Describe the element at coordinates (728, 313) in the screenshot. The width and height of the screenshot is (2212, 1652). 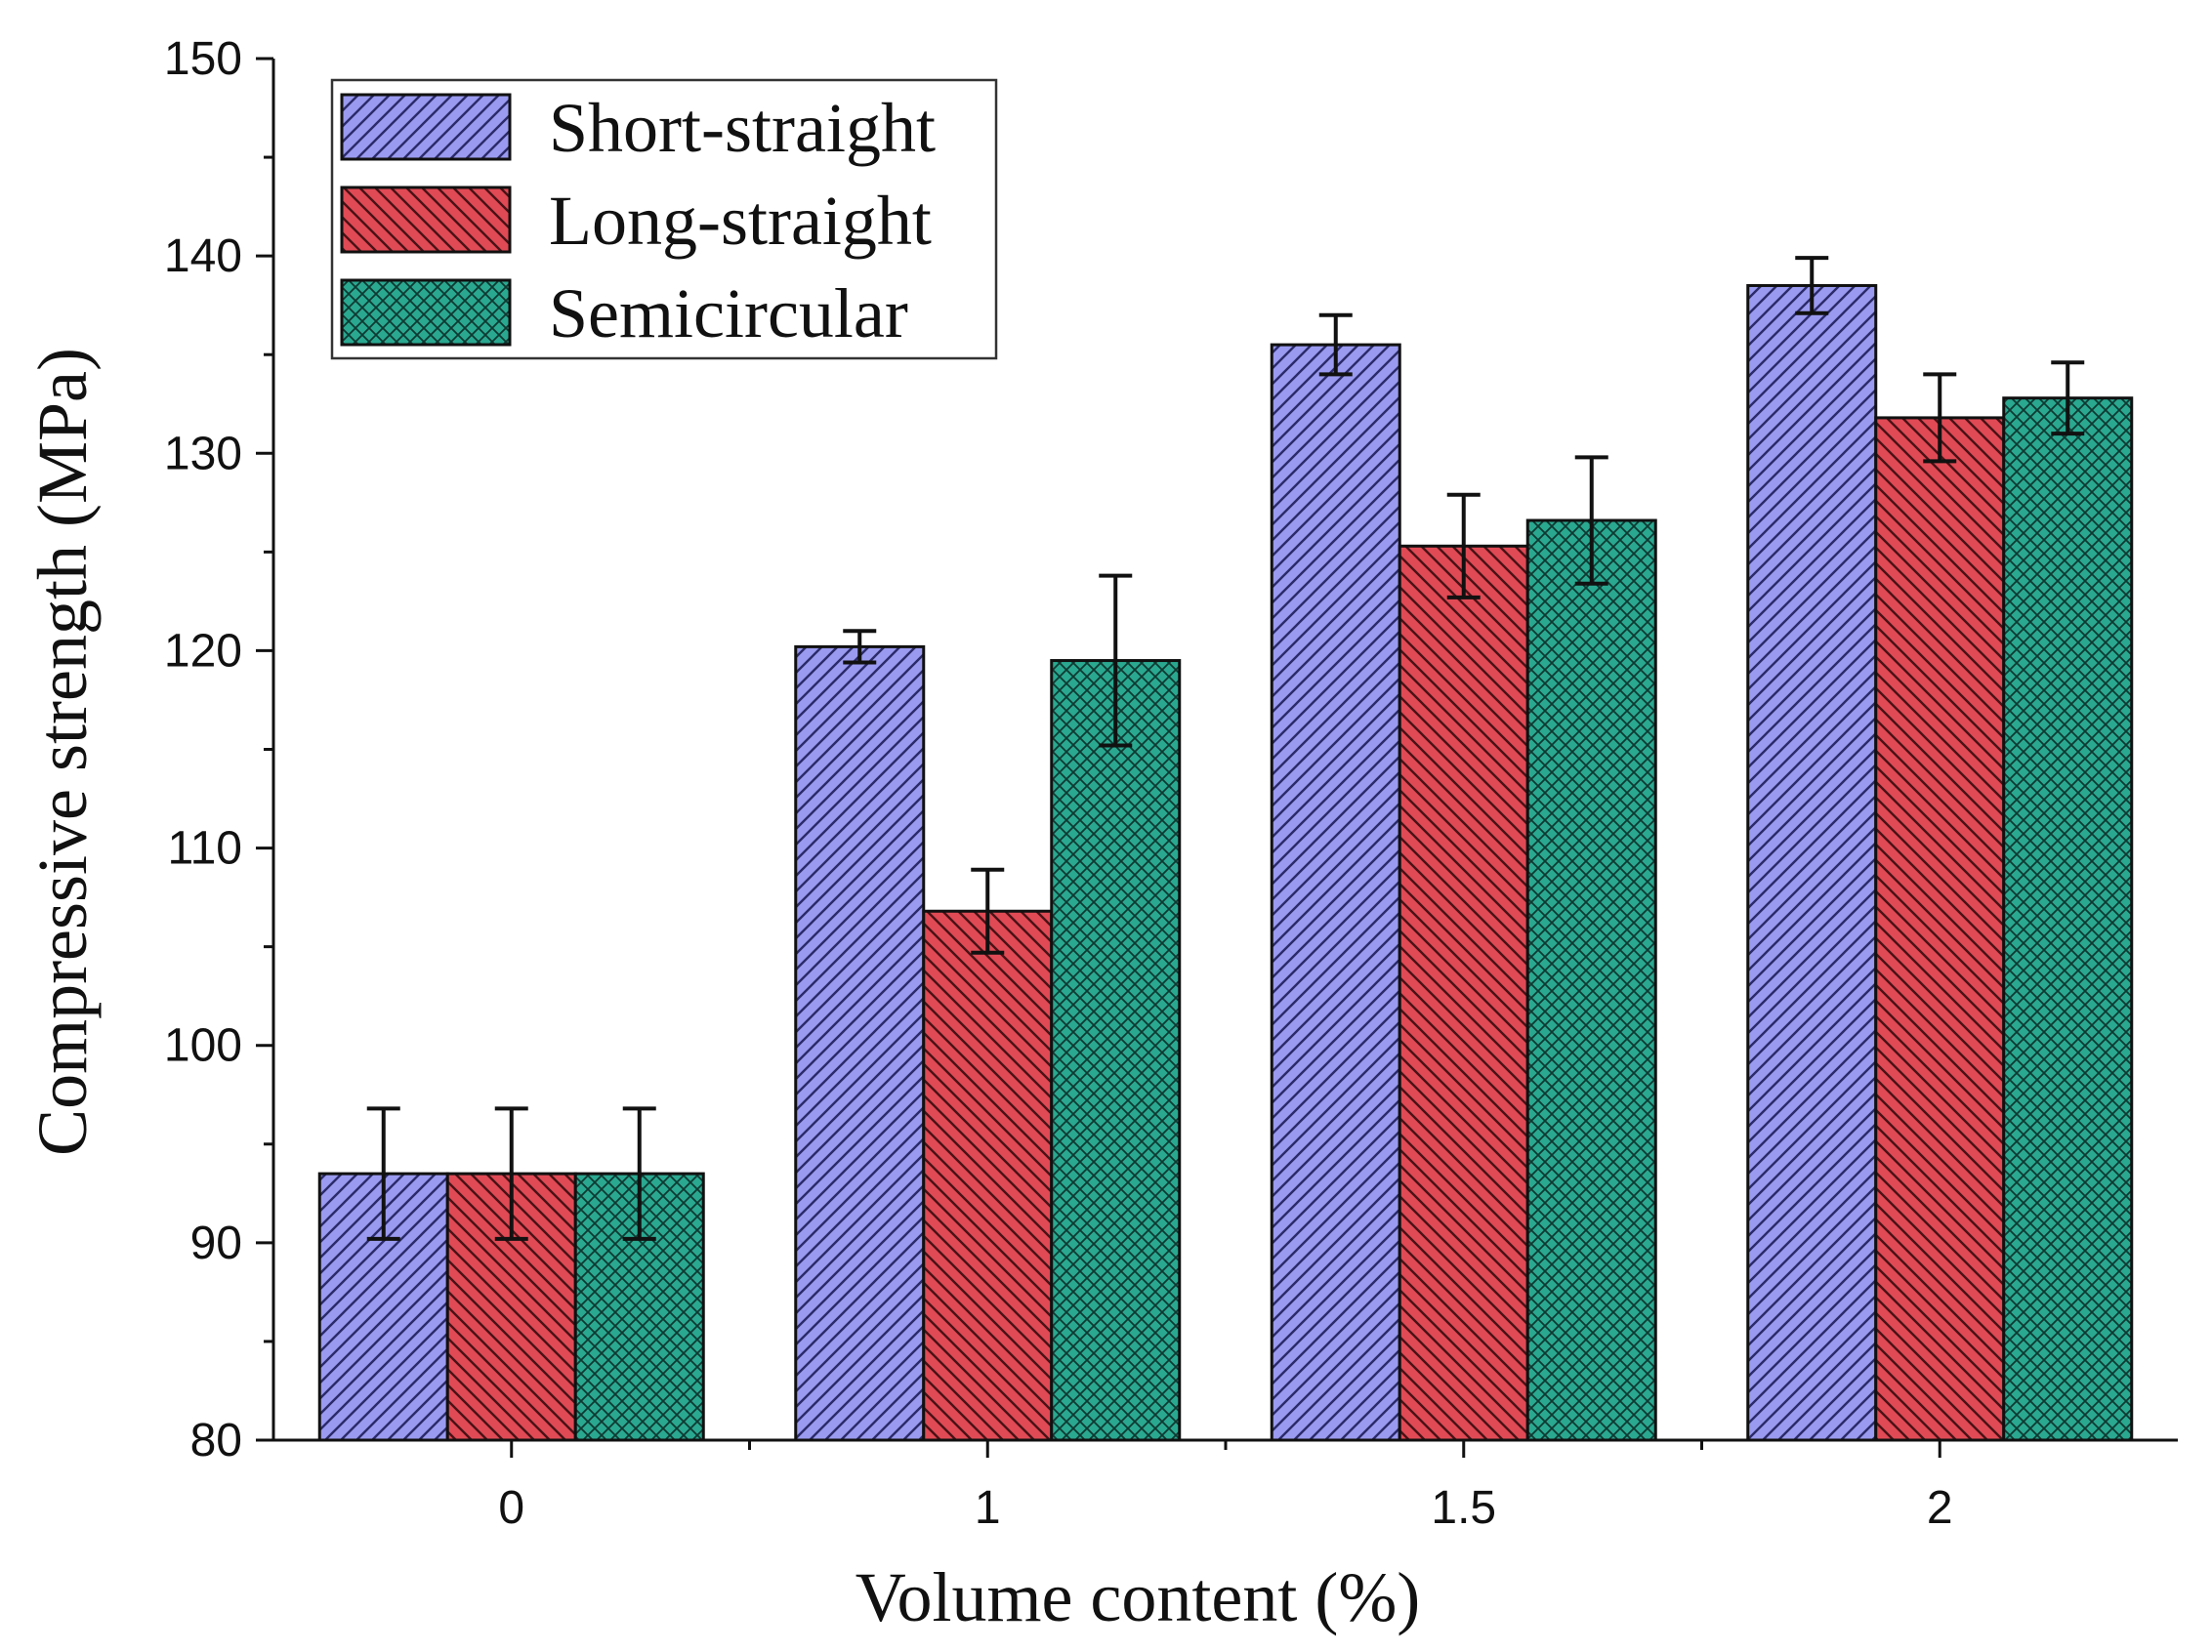
I see `legend-label-semicircular: Semicircular` at that location.